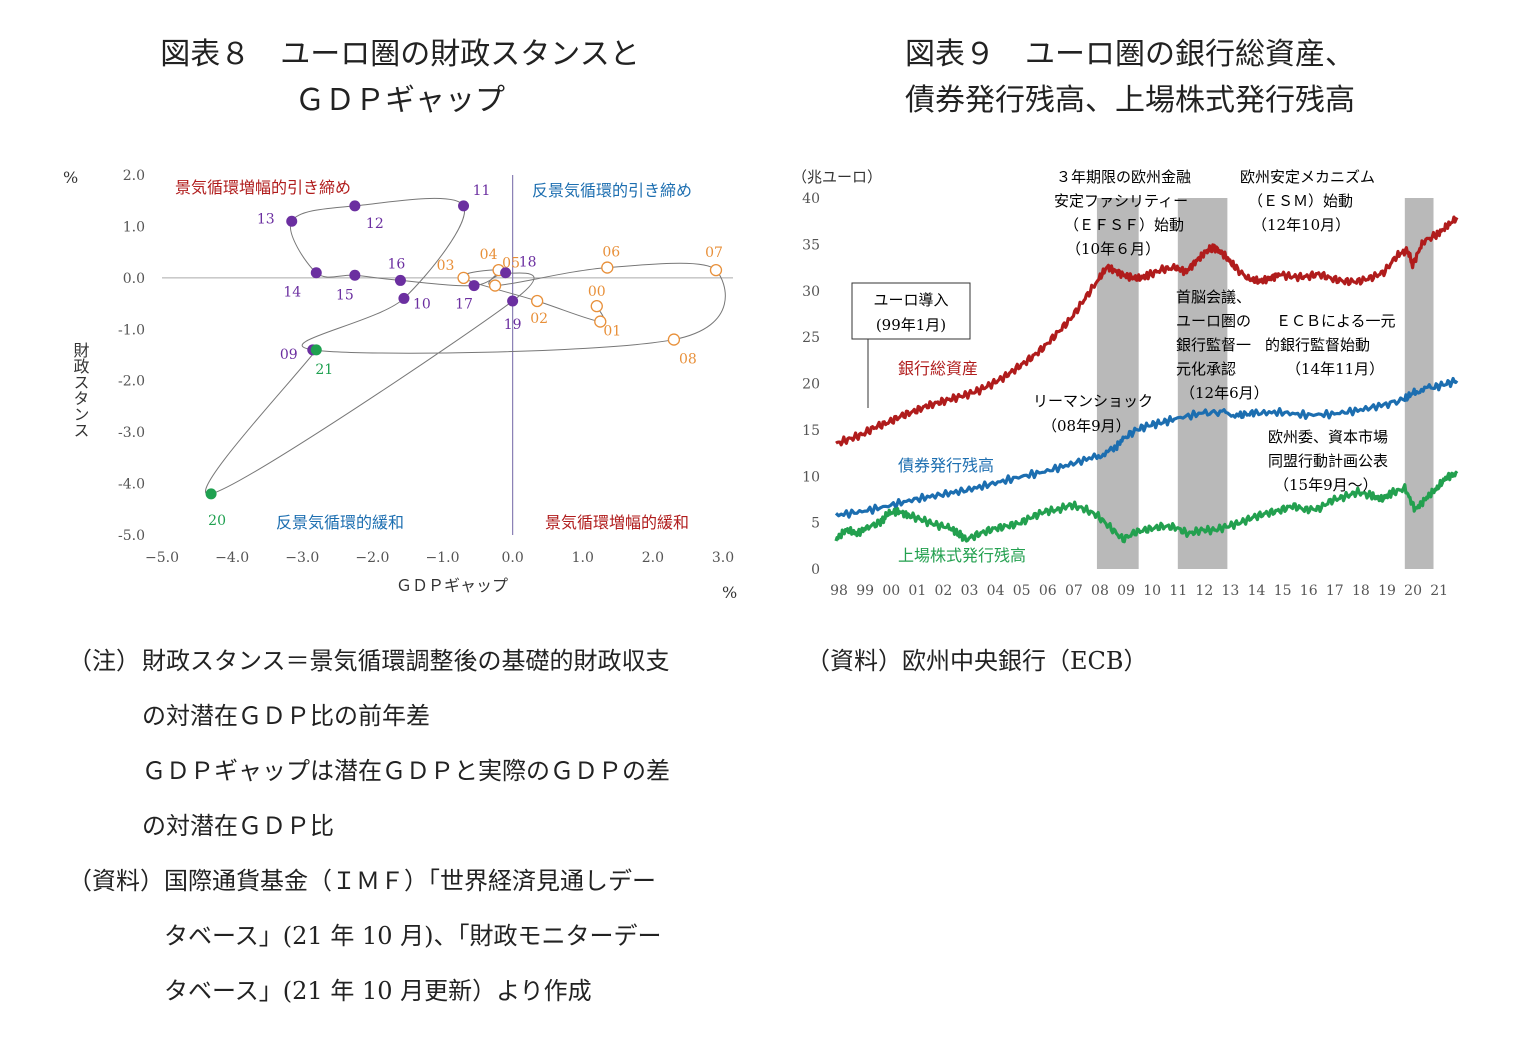  I want to click on note-line-2: の対潜在ＧＤＰ比の前年差, so click(286, 716).